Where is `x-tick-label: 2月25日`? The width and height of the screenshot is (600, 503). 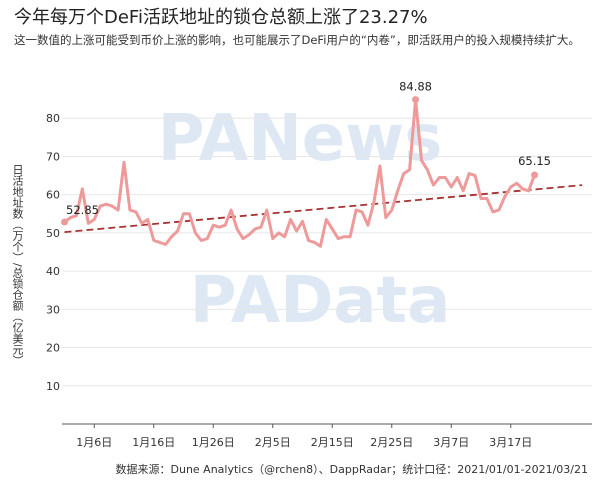
x-tick-label: 2月25日 is located at coordinates (391, 442).